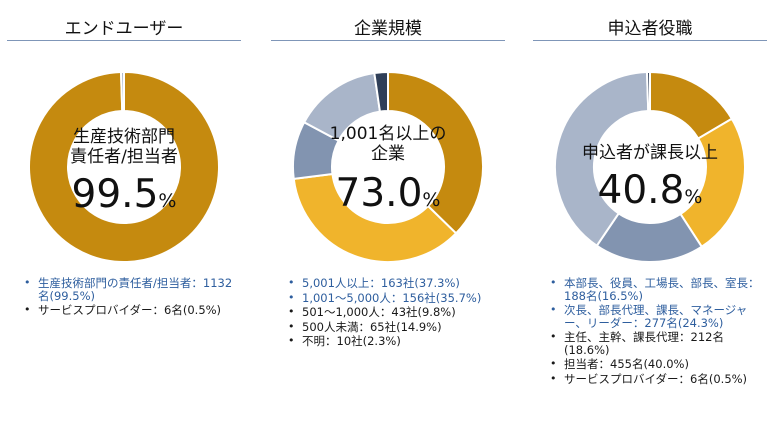  I want to click on center-caption-line: 申込者が課長以上, so click(650, 153).